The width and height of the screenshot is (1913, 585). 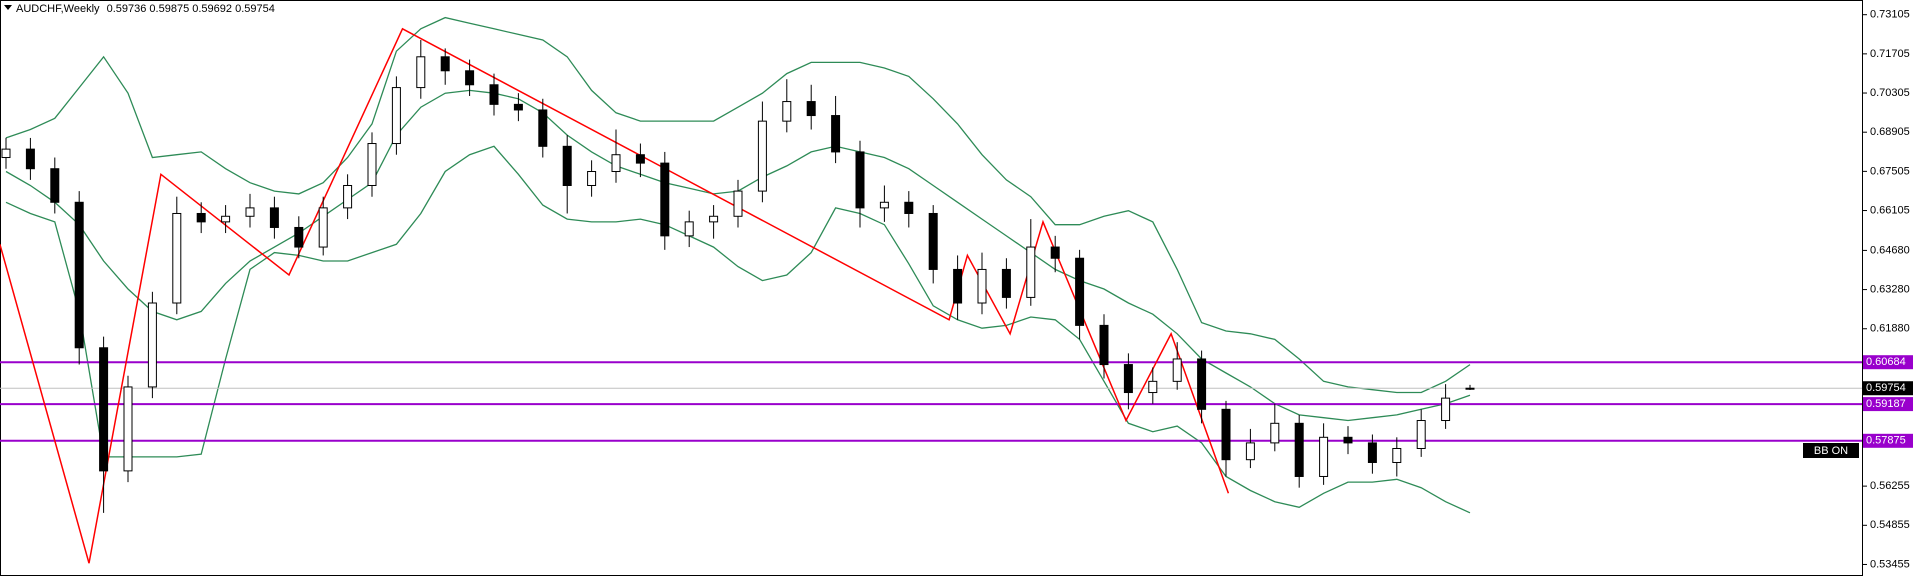 I want to click on level-label: 0.60684, so click(x=1886, y=362).